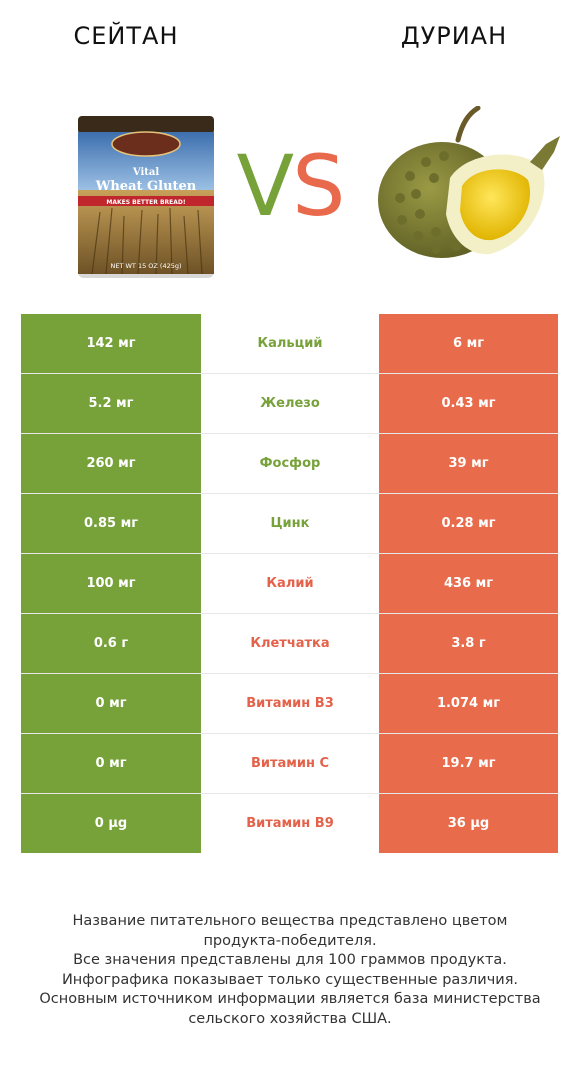 This screenshot has width=580, height=1084. What do you see at coordinates (111, 463) in the screenshot?
I see `left-value: 260 мг` at bounding box center [111, 463].